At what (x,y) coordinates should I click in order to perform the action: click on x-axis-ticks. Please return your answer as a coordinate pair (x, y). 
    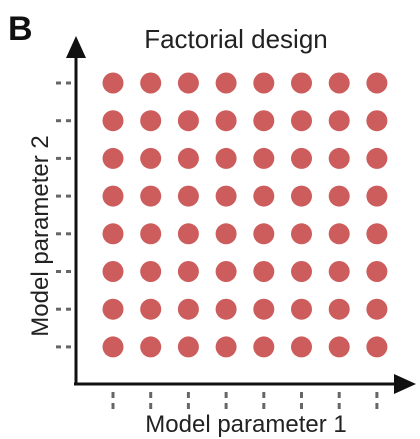
    Looking at the image, I should click on (245, 400).